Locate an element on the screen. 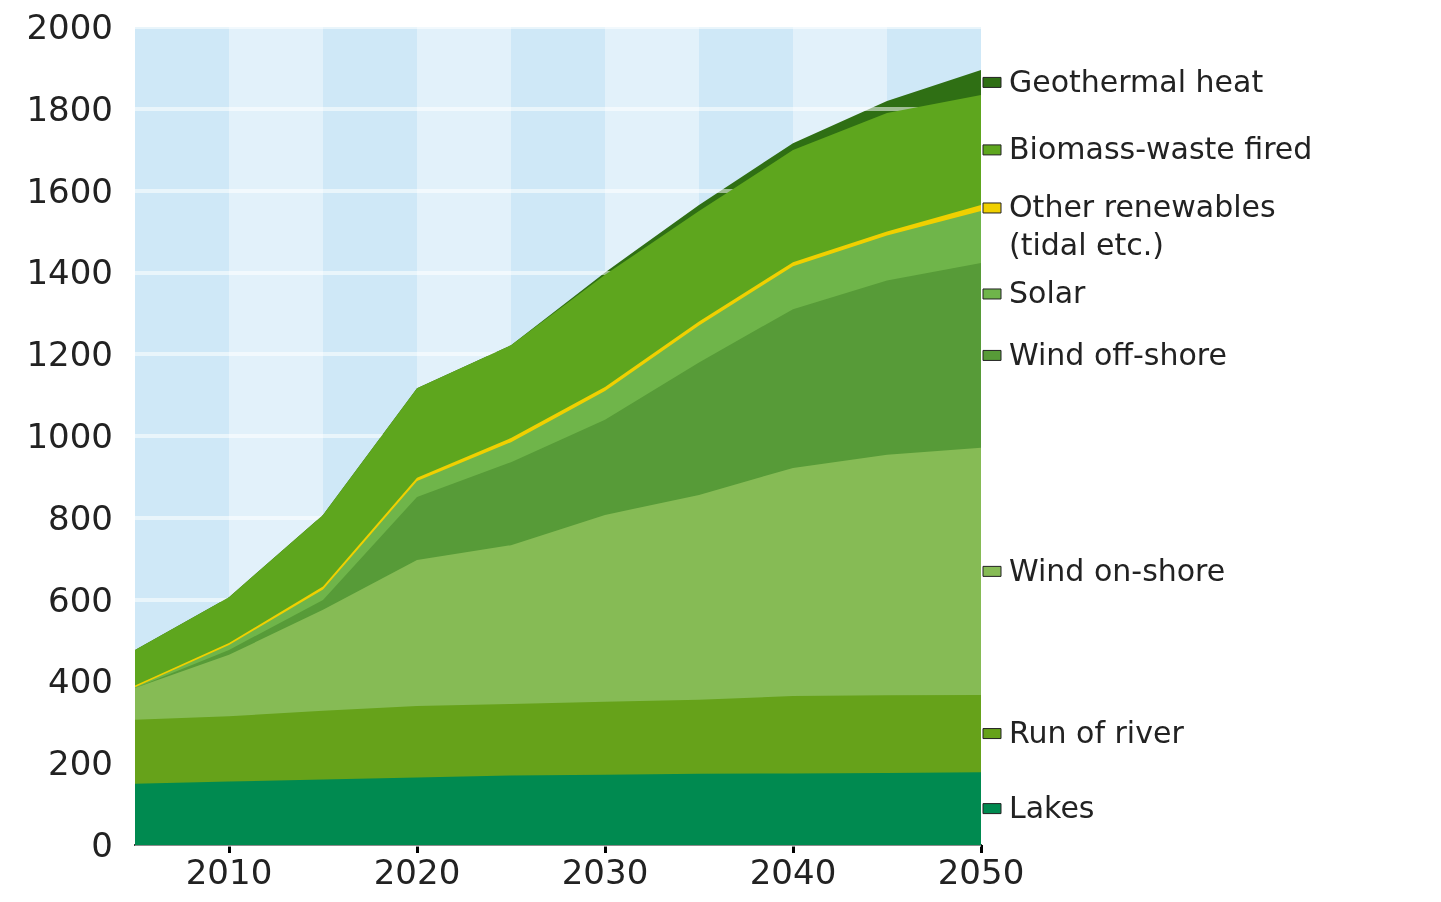  series-label: Wind on-shore is located at coordinates (1117, 570).